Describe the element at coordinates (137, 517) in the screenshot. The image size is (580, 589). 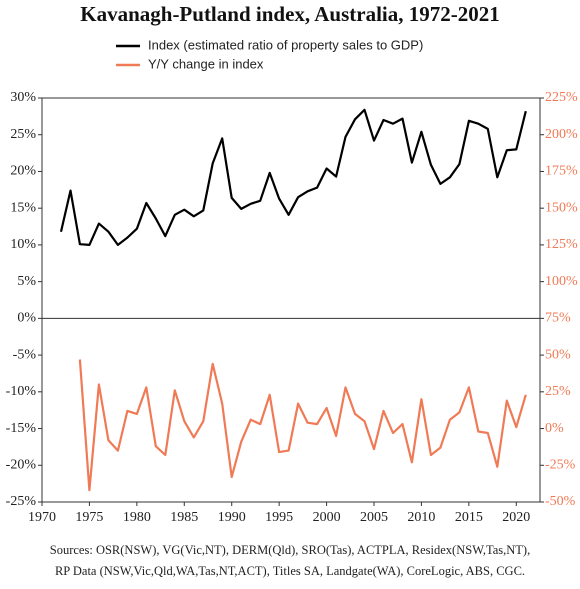
I see `x-tick-label: 1980` at that location.